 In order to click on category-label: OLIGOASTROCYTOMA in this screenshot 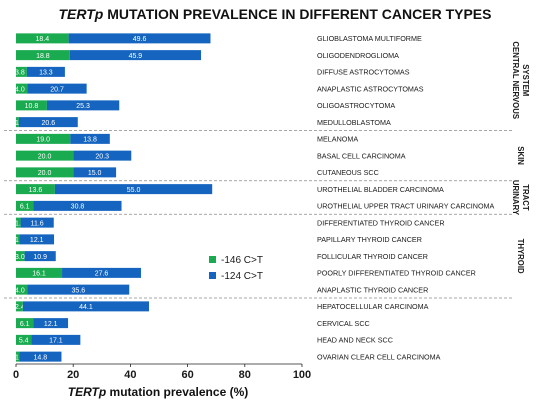, I will do `click(356, 105)`.